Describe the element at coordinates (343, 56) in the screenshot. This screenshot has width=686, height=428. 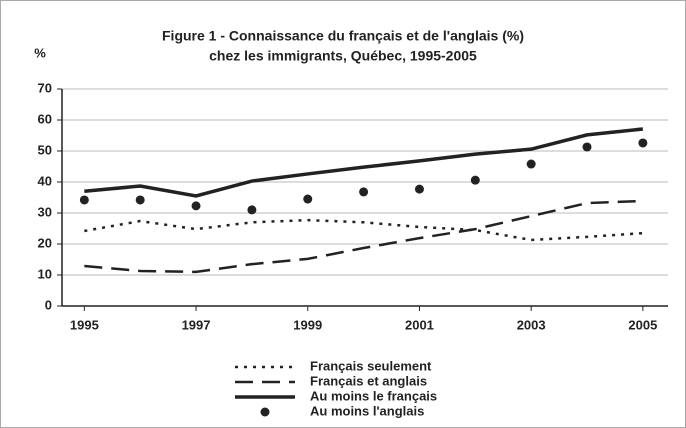
I see `chart-subtitle: chez les immigrants, Québec, 1995-2005` at that location.